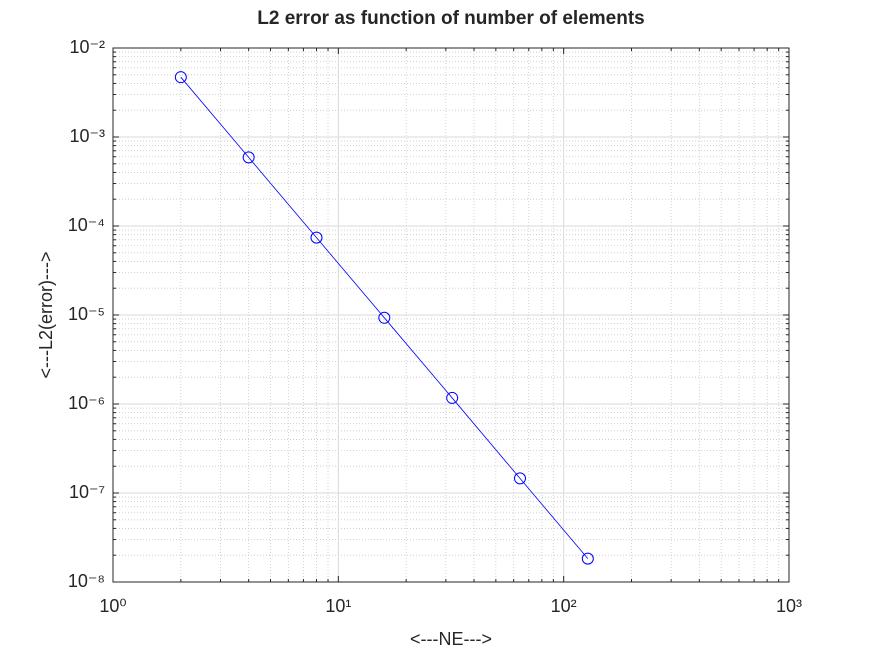  I want to click on x-tick-label: 10², so click(564, 606).